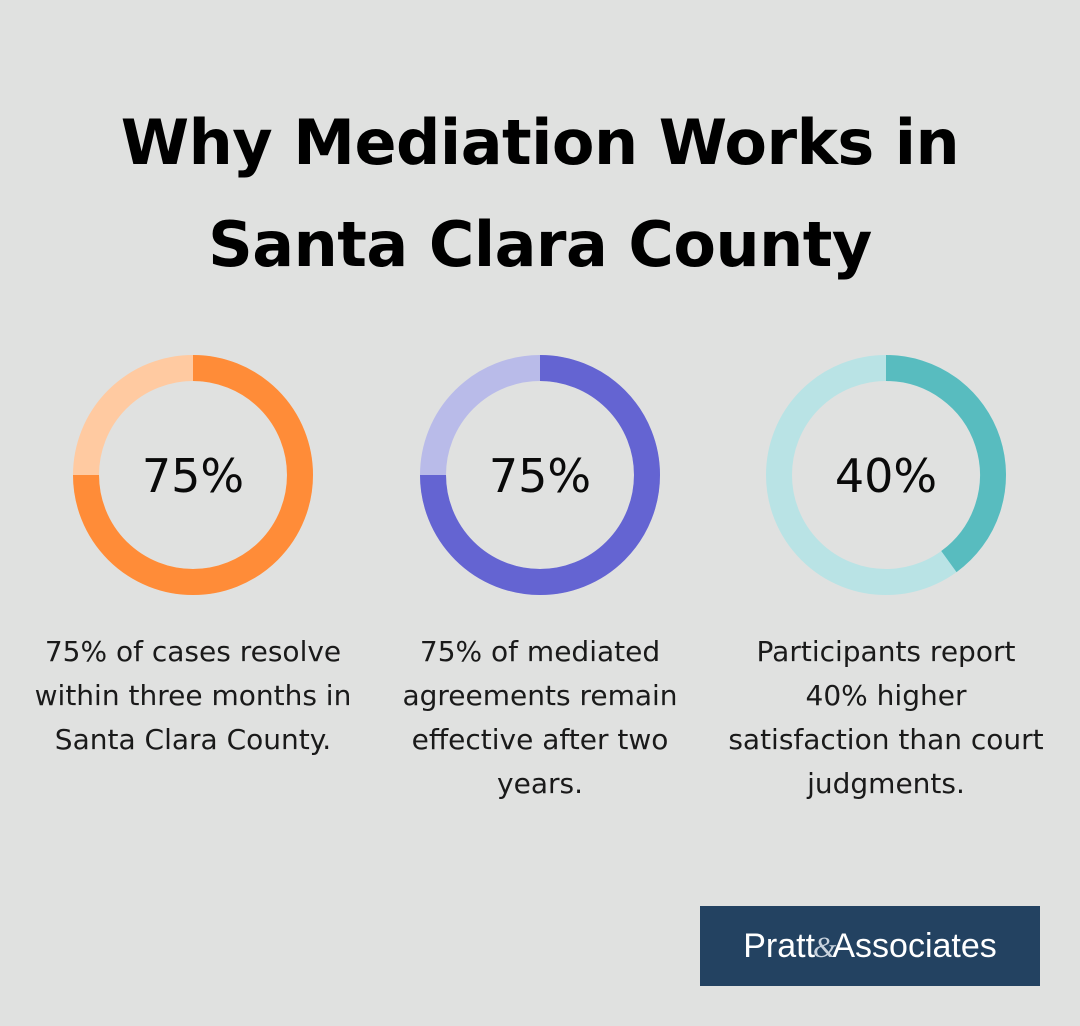 The image size is (1080, 1026). What do you see at coordinates (914, 946) in the screenshot?
I see `logo-text-associates: Associates` at bounding box center [914, 946].